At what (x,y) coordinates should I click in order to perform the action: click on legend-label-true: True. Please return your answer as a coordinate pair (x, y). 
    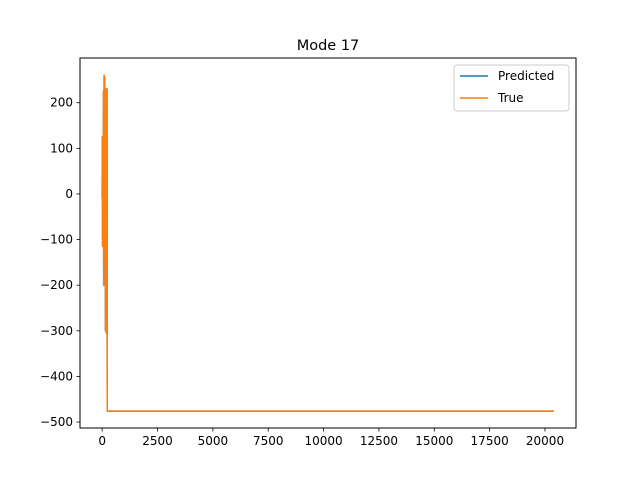
    Looking at the image, I should click on (510, 98).